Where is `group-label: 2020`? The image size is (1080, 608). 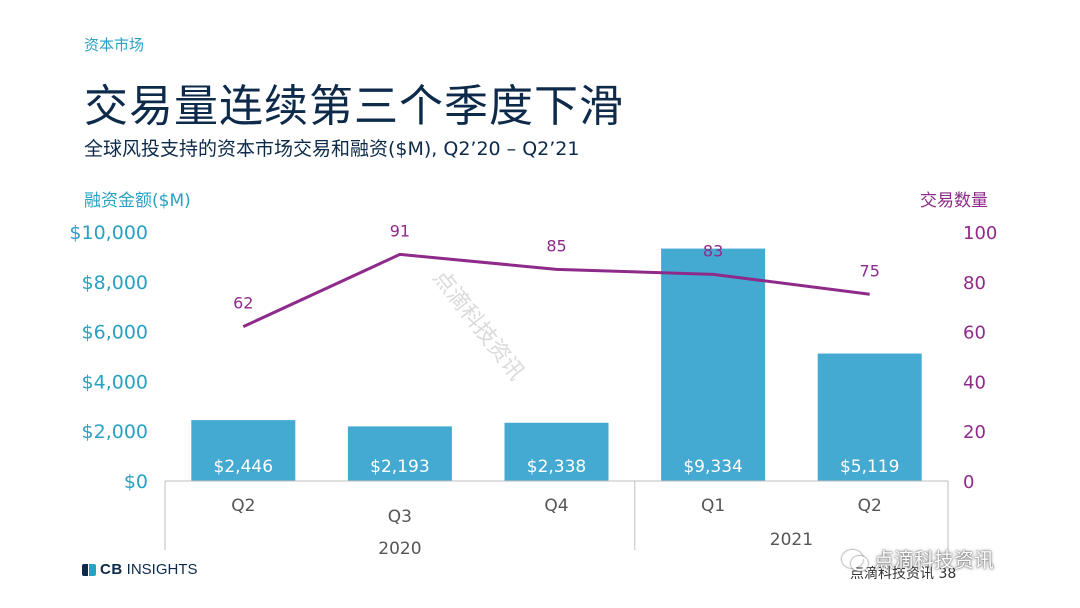 group-label: 2020 is located at coordinates (399, 549).